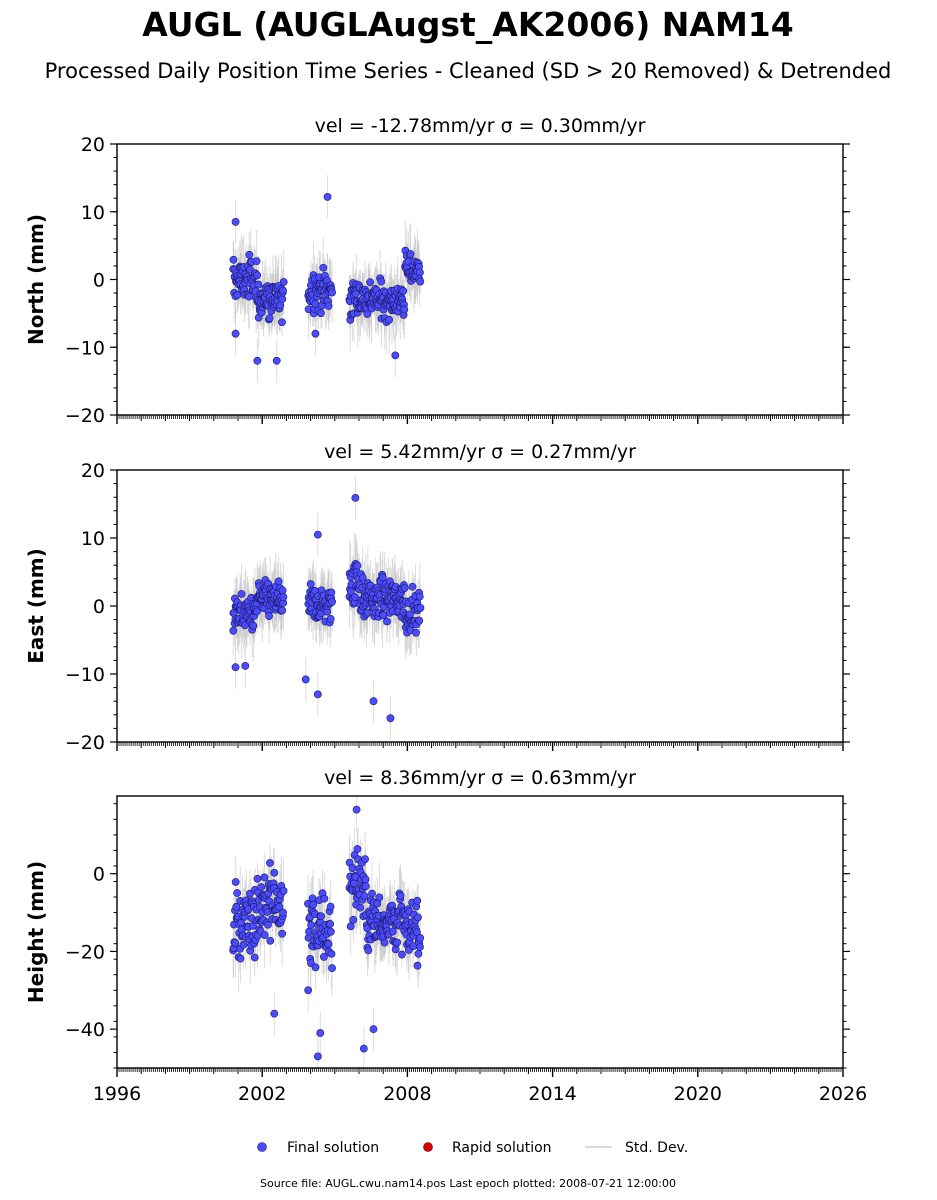  I want to click on y-tick-label: −20, so click(85, 416).